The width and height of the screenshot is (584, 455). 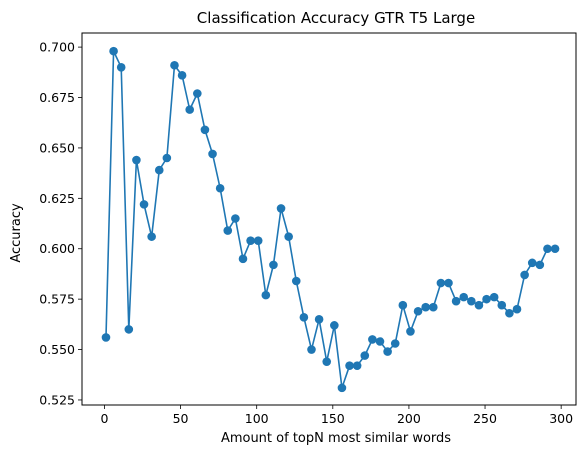 I want to click on x-tick-label: 100, so click(x=257, y=418).